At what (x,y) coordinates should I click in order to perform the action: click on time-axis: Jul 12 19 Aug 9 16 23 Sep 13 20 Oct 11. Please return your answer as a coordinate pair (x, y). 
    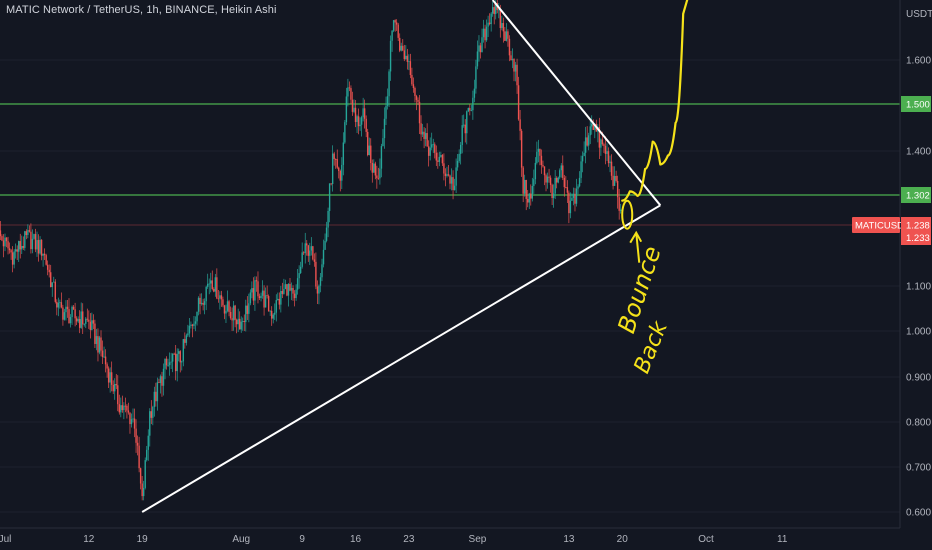
    Looking at the image, I should click on (394, 539).